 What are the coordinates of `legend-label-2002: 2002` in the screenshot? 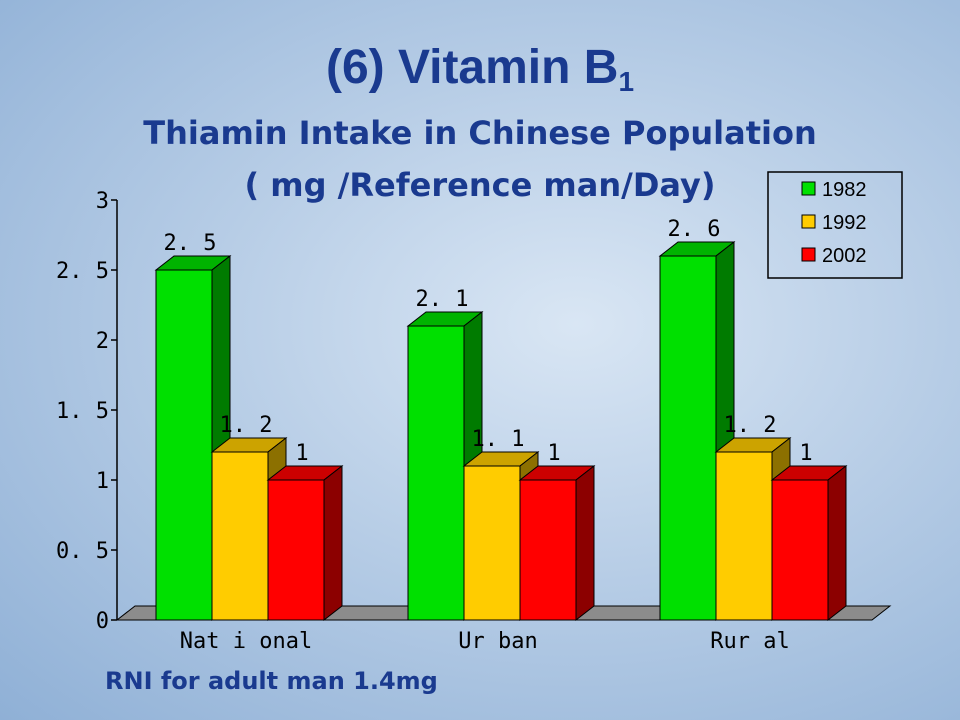 It's located at (844, 256).